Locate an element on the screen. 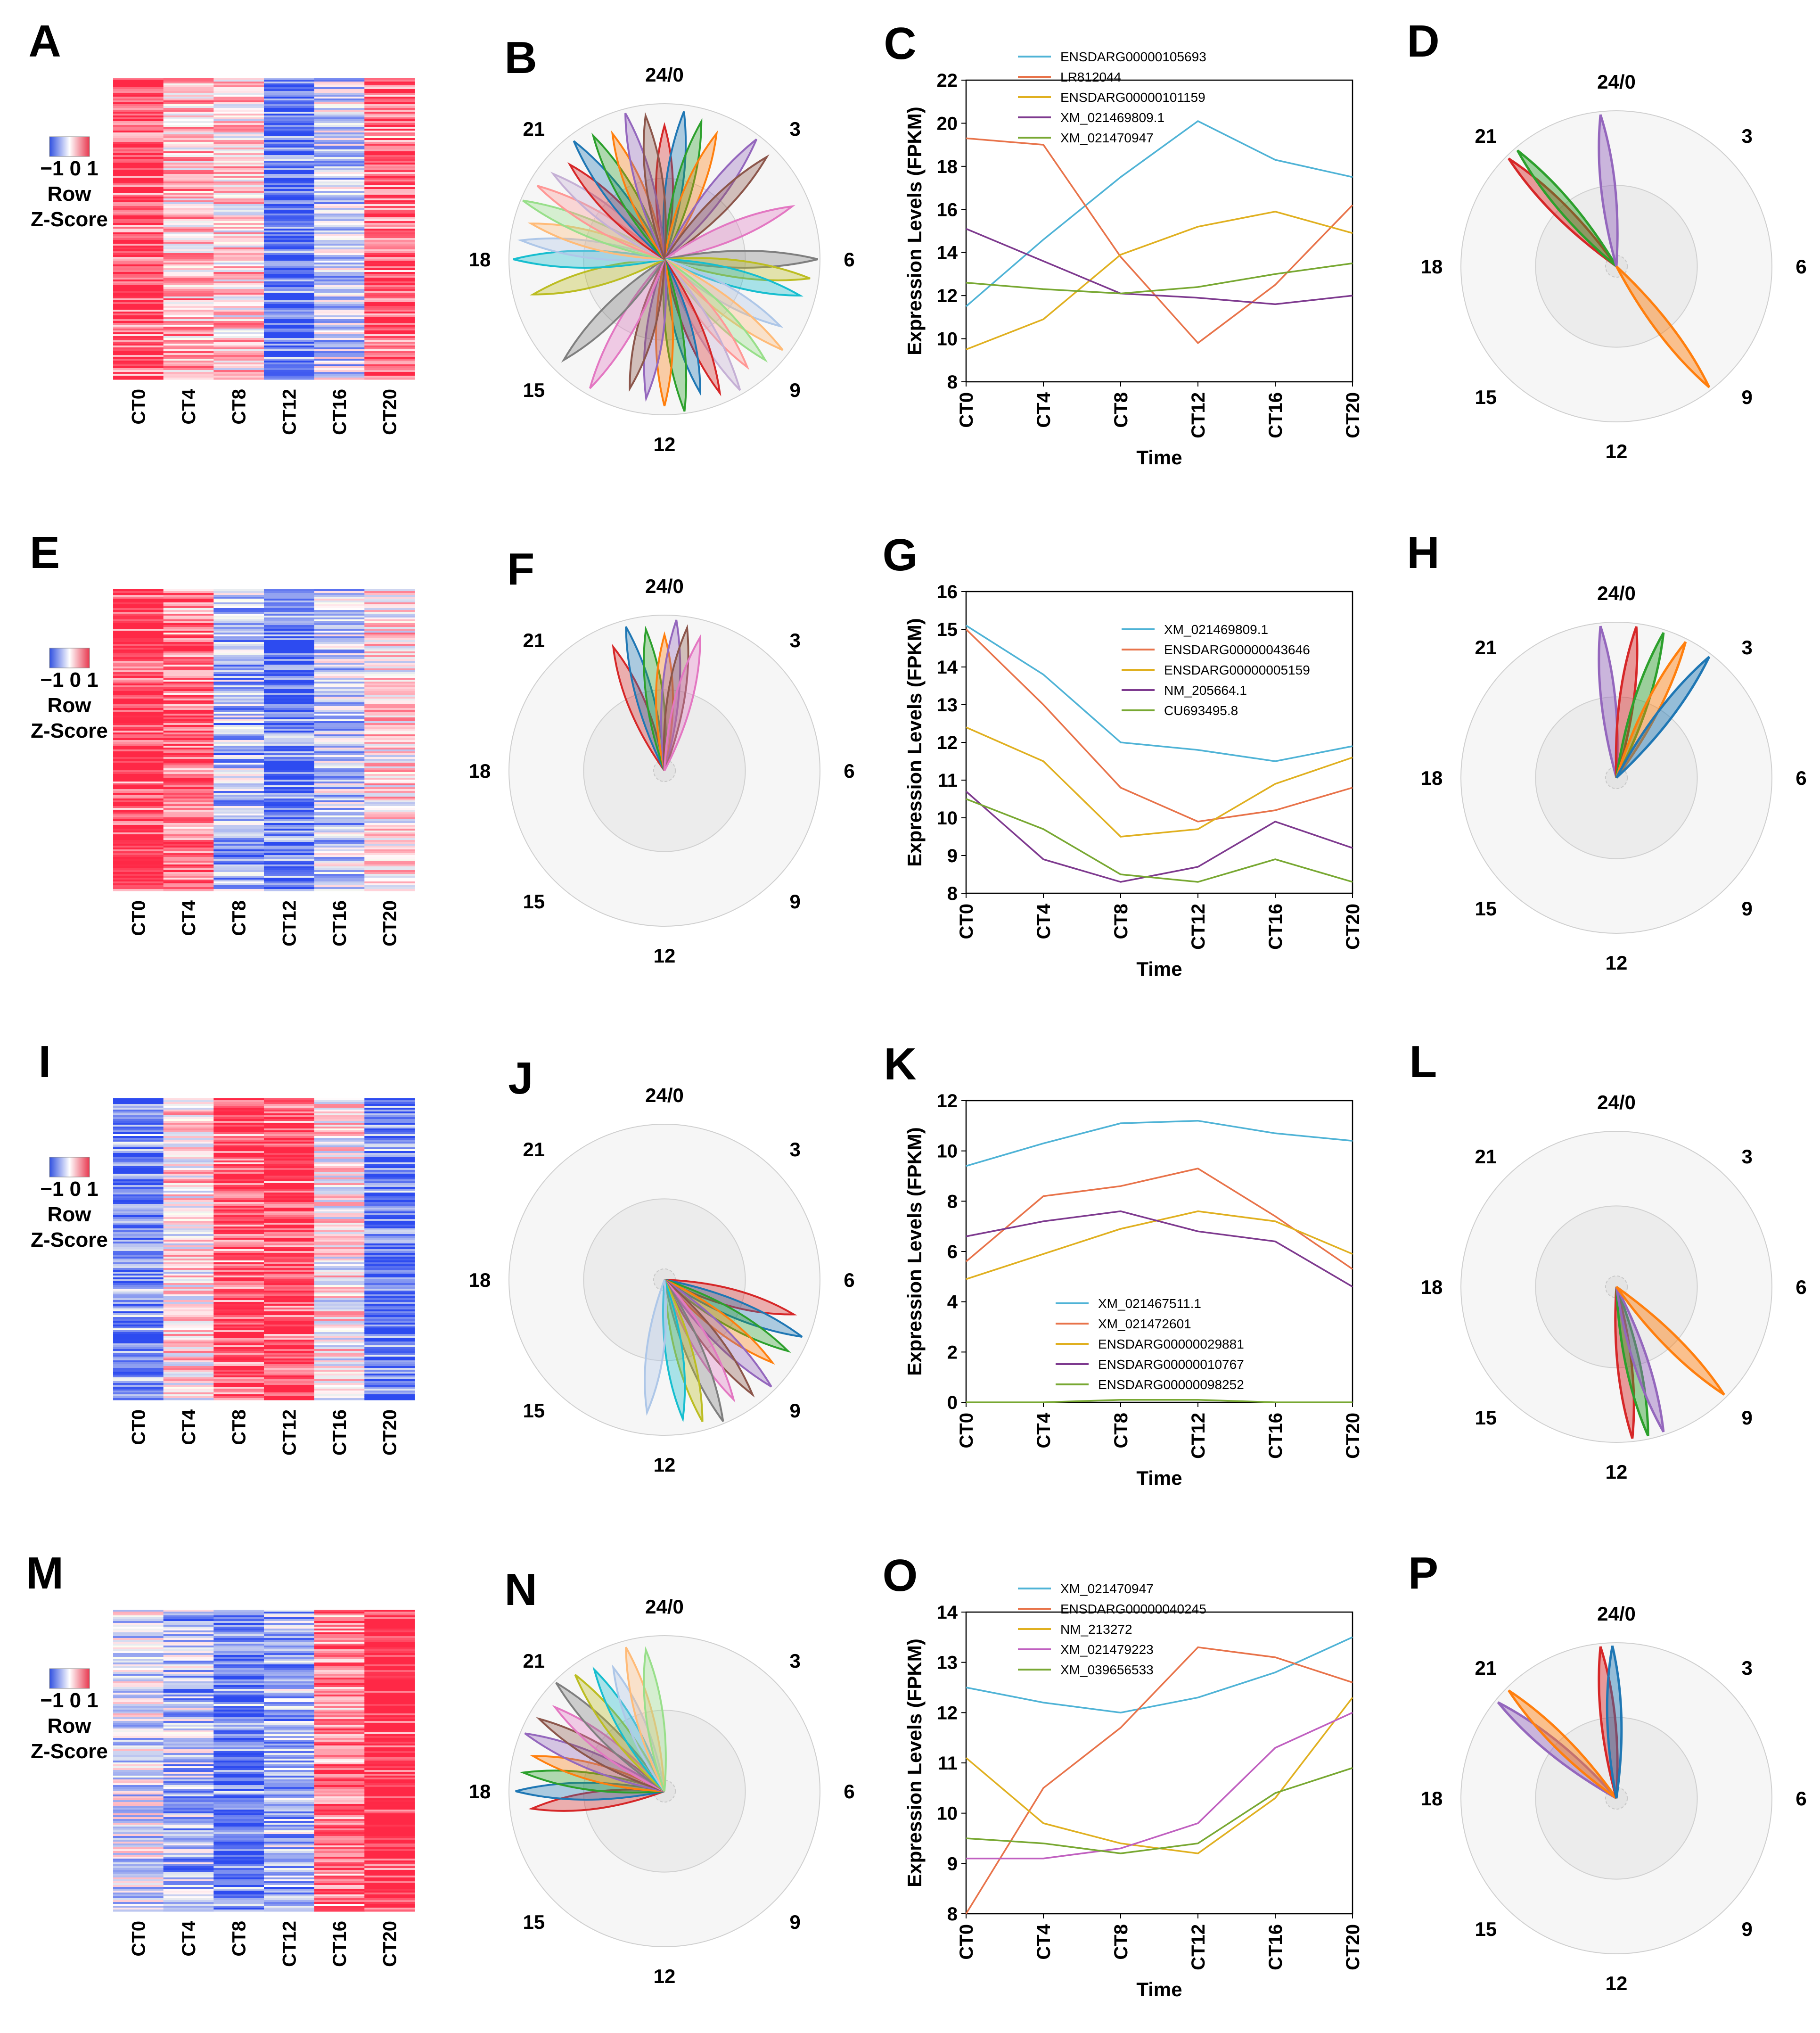 Image resolution: width=1820 pixels, height=2033 pixels. clock-label: 18 is located at coordinates (1432, 778).